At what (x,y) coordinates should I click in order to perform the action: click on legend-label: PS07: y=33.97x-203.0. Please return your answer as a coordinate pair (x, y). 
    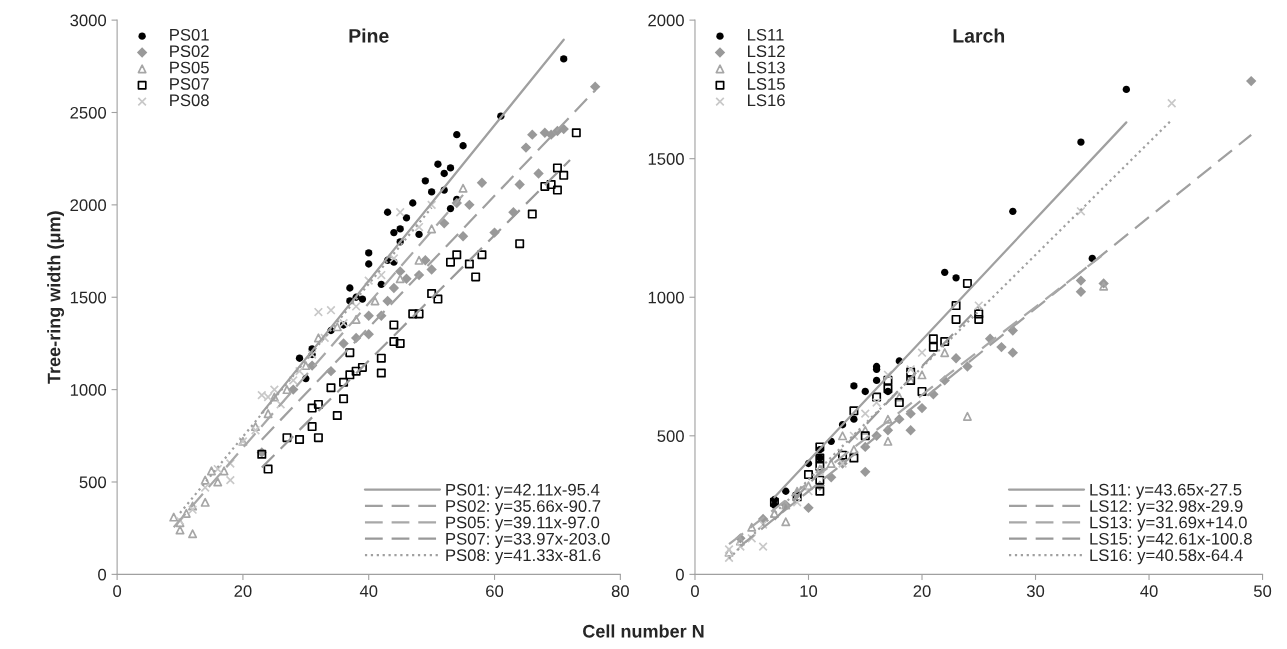
    Looking at the image, I should click on (528, 540).